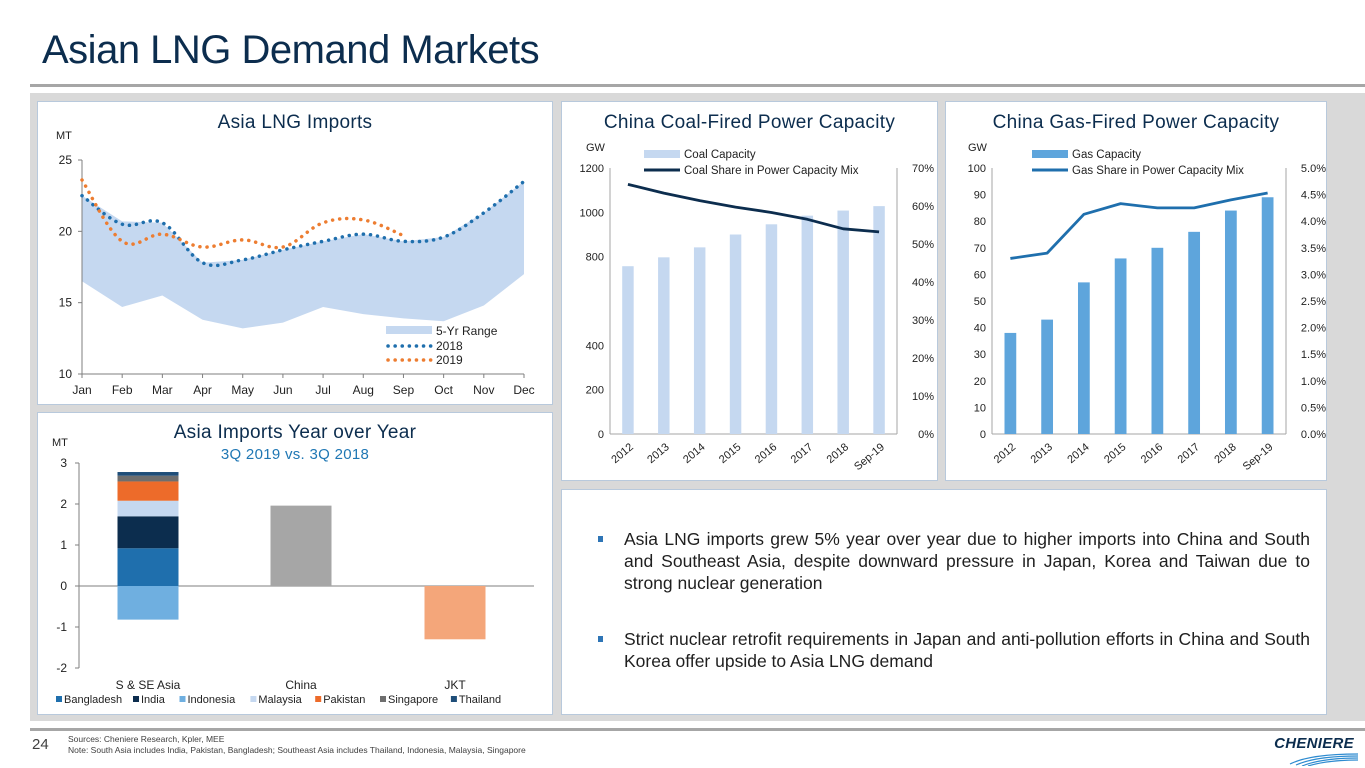  I want to click on title-divider, so click(697, 85).